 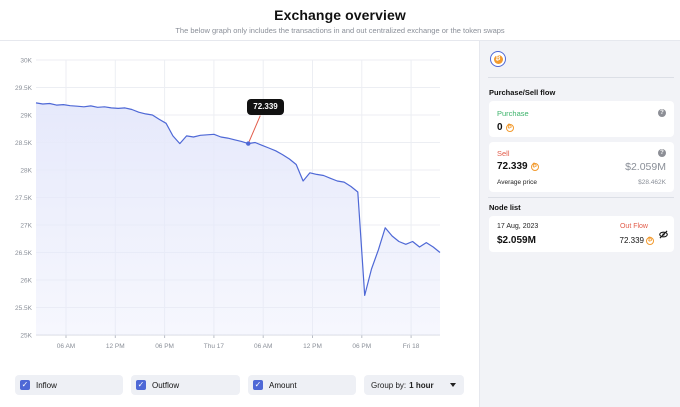 What do you see at coordinates (24, 198) in the screenshot?
I see `y-tick-label: 27.5K` at bounding box center [24, 198].